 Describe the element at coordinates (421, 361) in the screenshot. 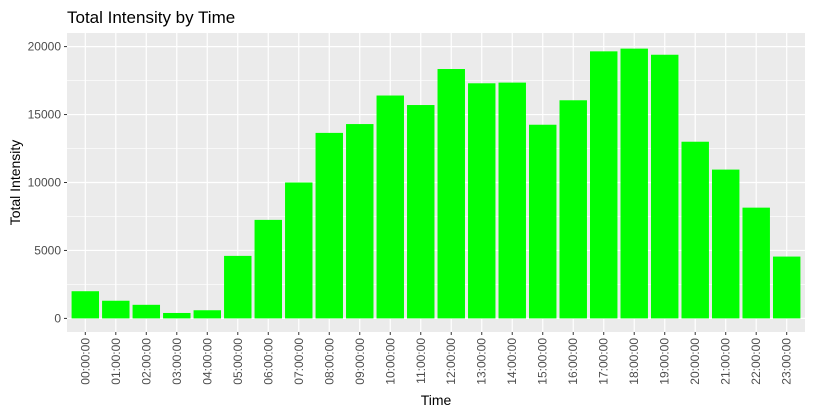

I see `x-tick-label: 11:00:00` at that location.